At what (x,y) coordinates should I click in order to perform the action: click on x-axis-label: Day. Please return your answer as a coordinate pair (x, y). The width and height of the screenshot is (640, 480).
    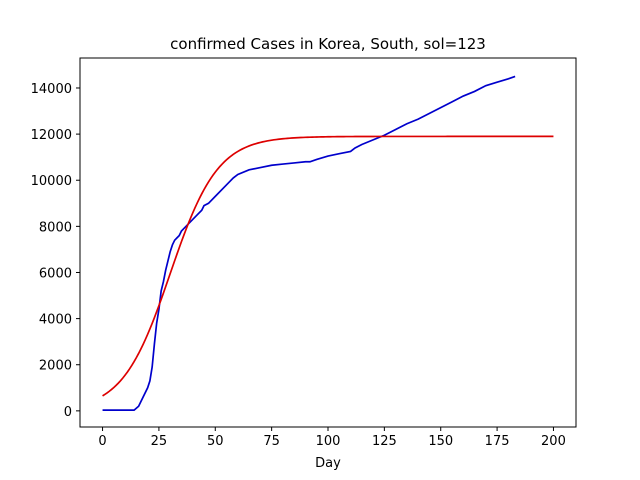
    Looking at the image, I should click on (328, 463).